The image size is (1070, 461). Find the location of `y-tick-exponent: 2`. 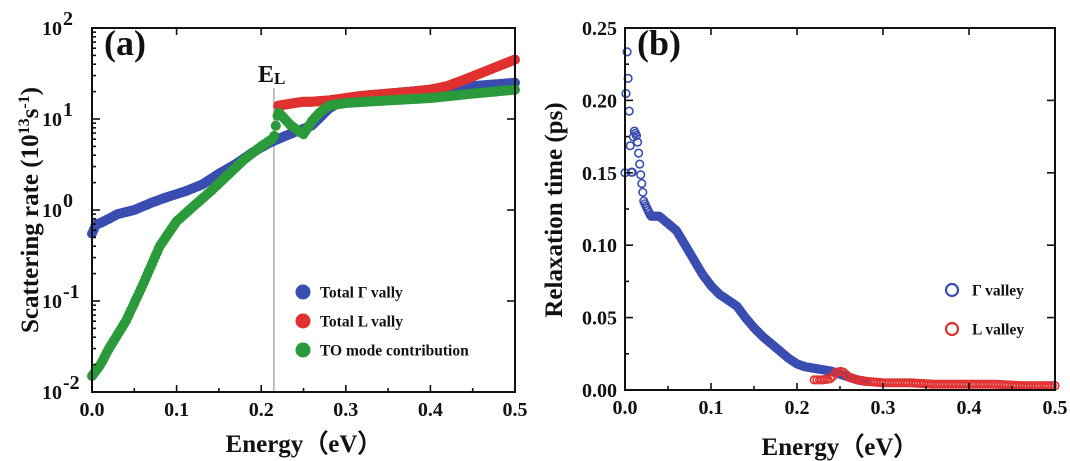

y-tick-exponent: 2 is located at coordinates (68, 19).